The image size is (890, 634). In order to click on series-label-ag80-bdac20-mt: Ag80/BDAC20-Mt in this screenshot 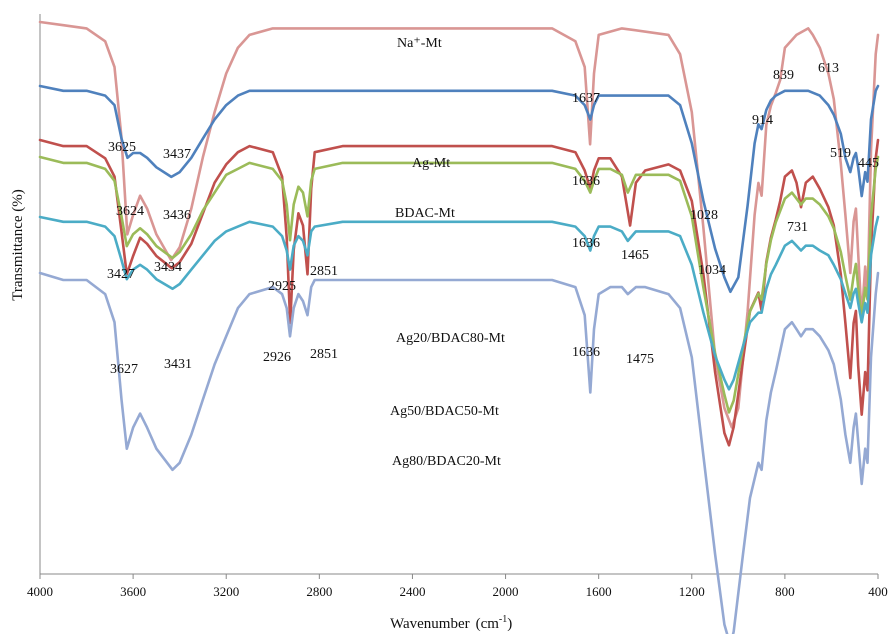, I will do `click(446, 461)`.